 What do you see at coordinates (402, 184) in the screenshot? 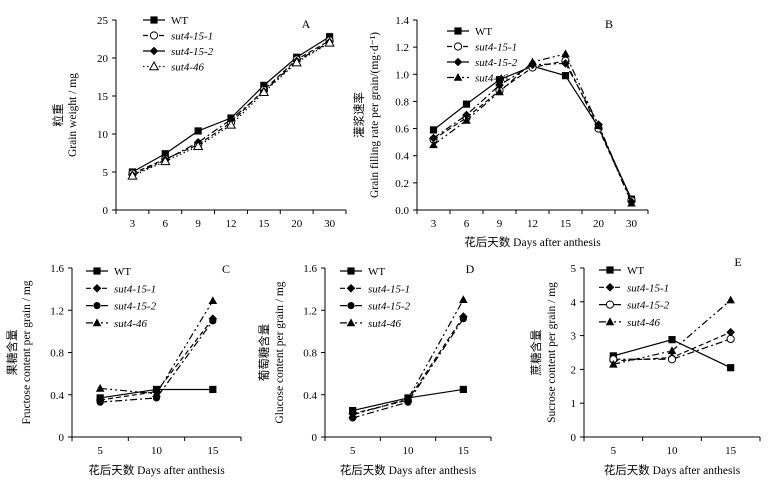
I see `y-tick-label: 0.2` at bounding box center [402, 184].